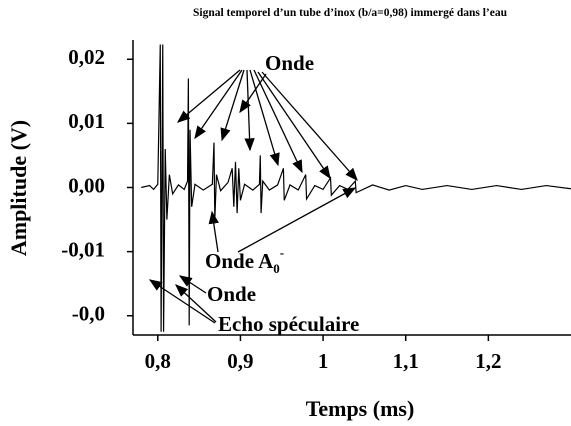  Describe the element at coordinates (158, 361) in the screenshot. I see `x-tick-label: 0,8` at that location.